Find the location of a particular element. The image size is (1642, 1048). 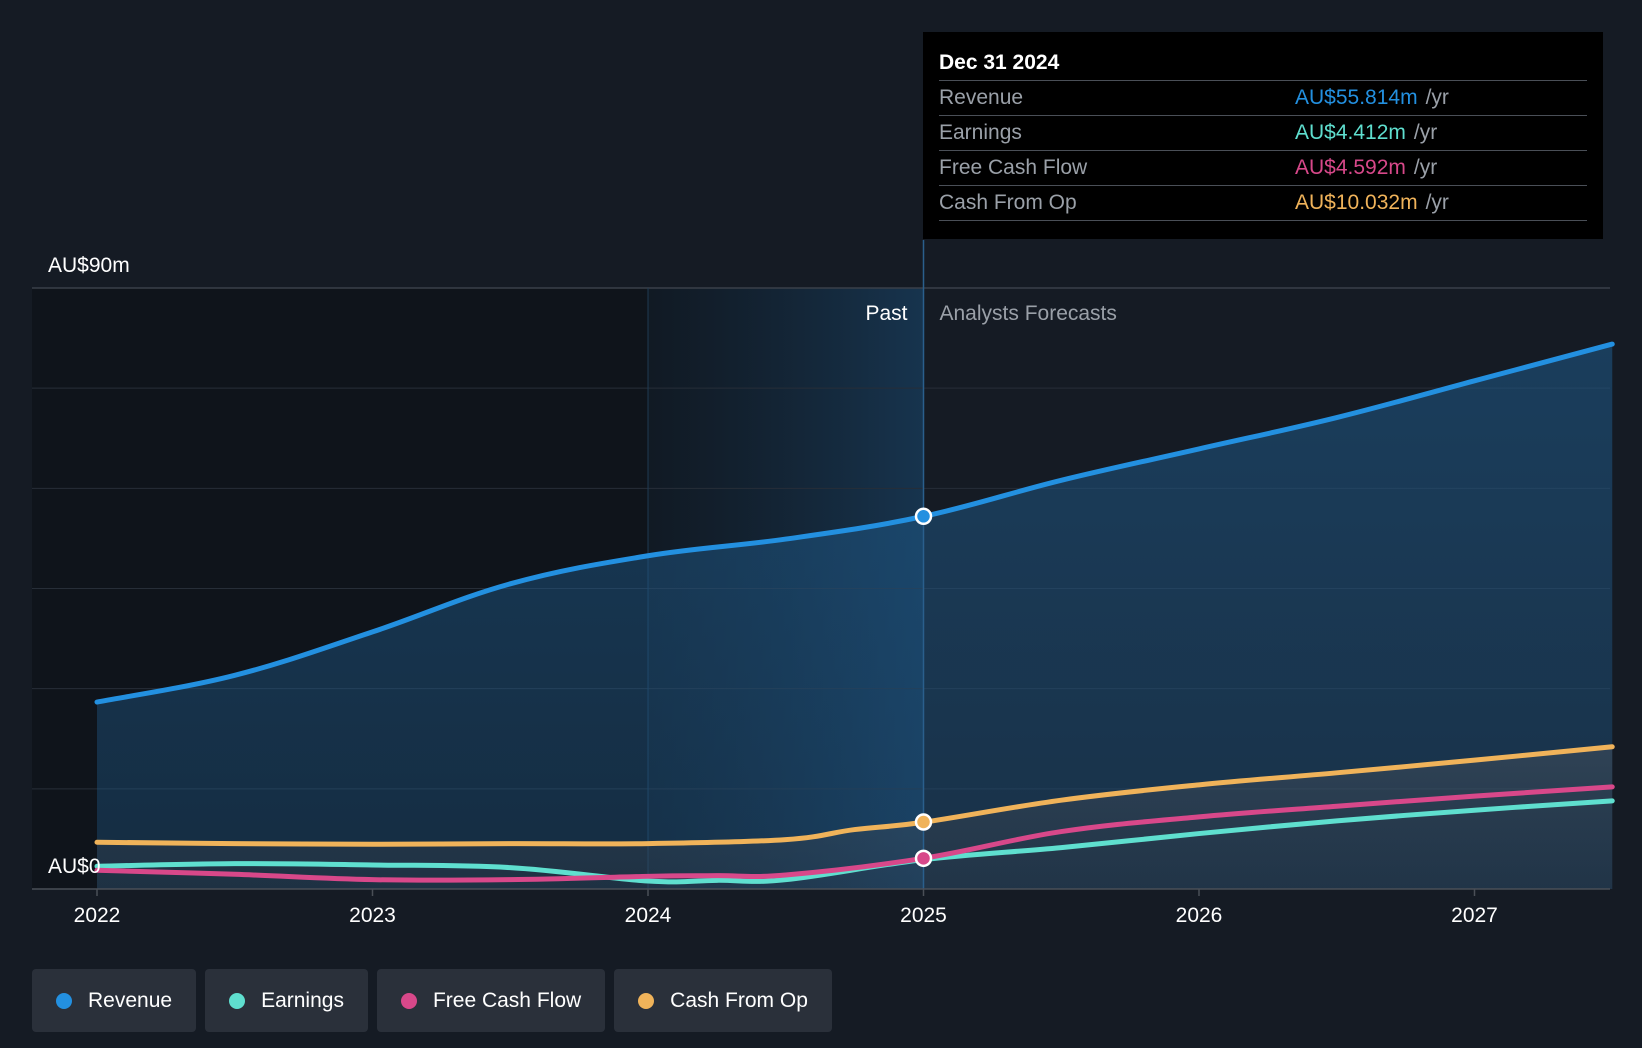

tooltip-label: Cash From Op is located at coordinates (1008, 202).